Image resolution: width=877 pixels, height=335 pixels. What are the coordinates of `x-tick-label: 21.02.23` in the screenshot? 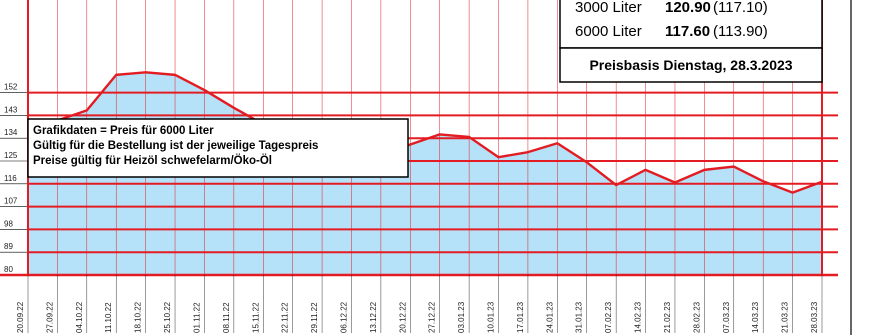 It's located at (667, 317).